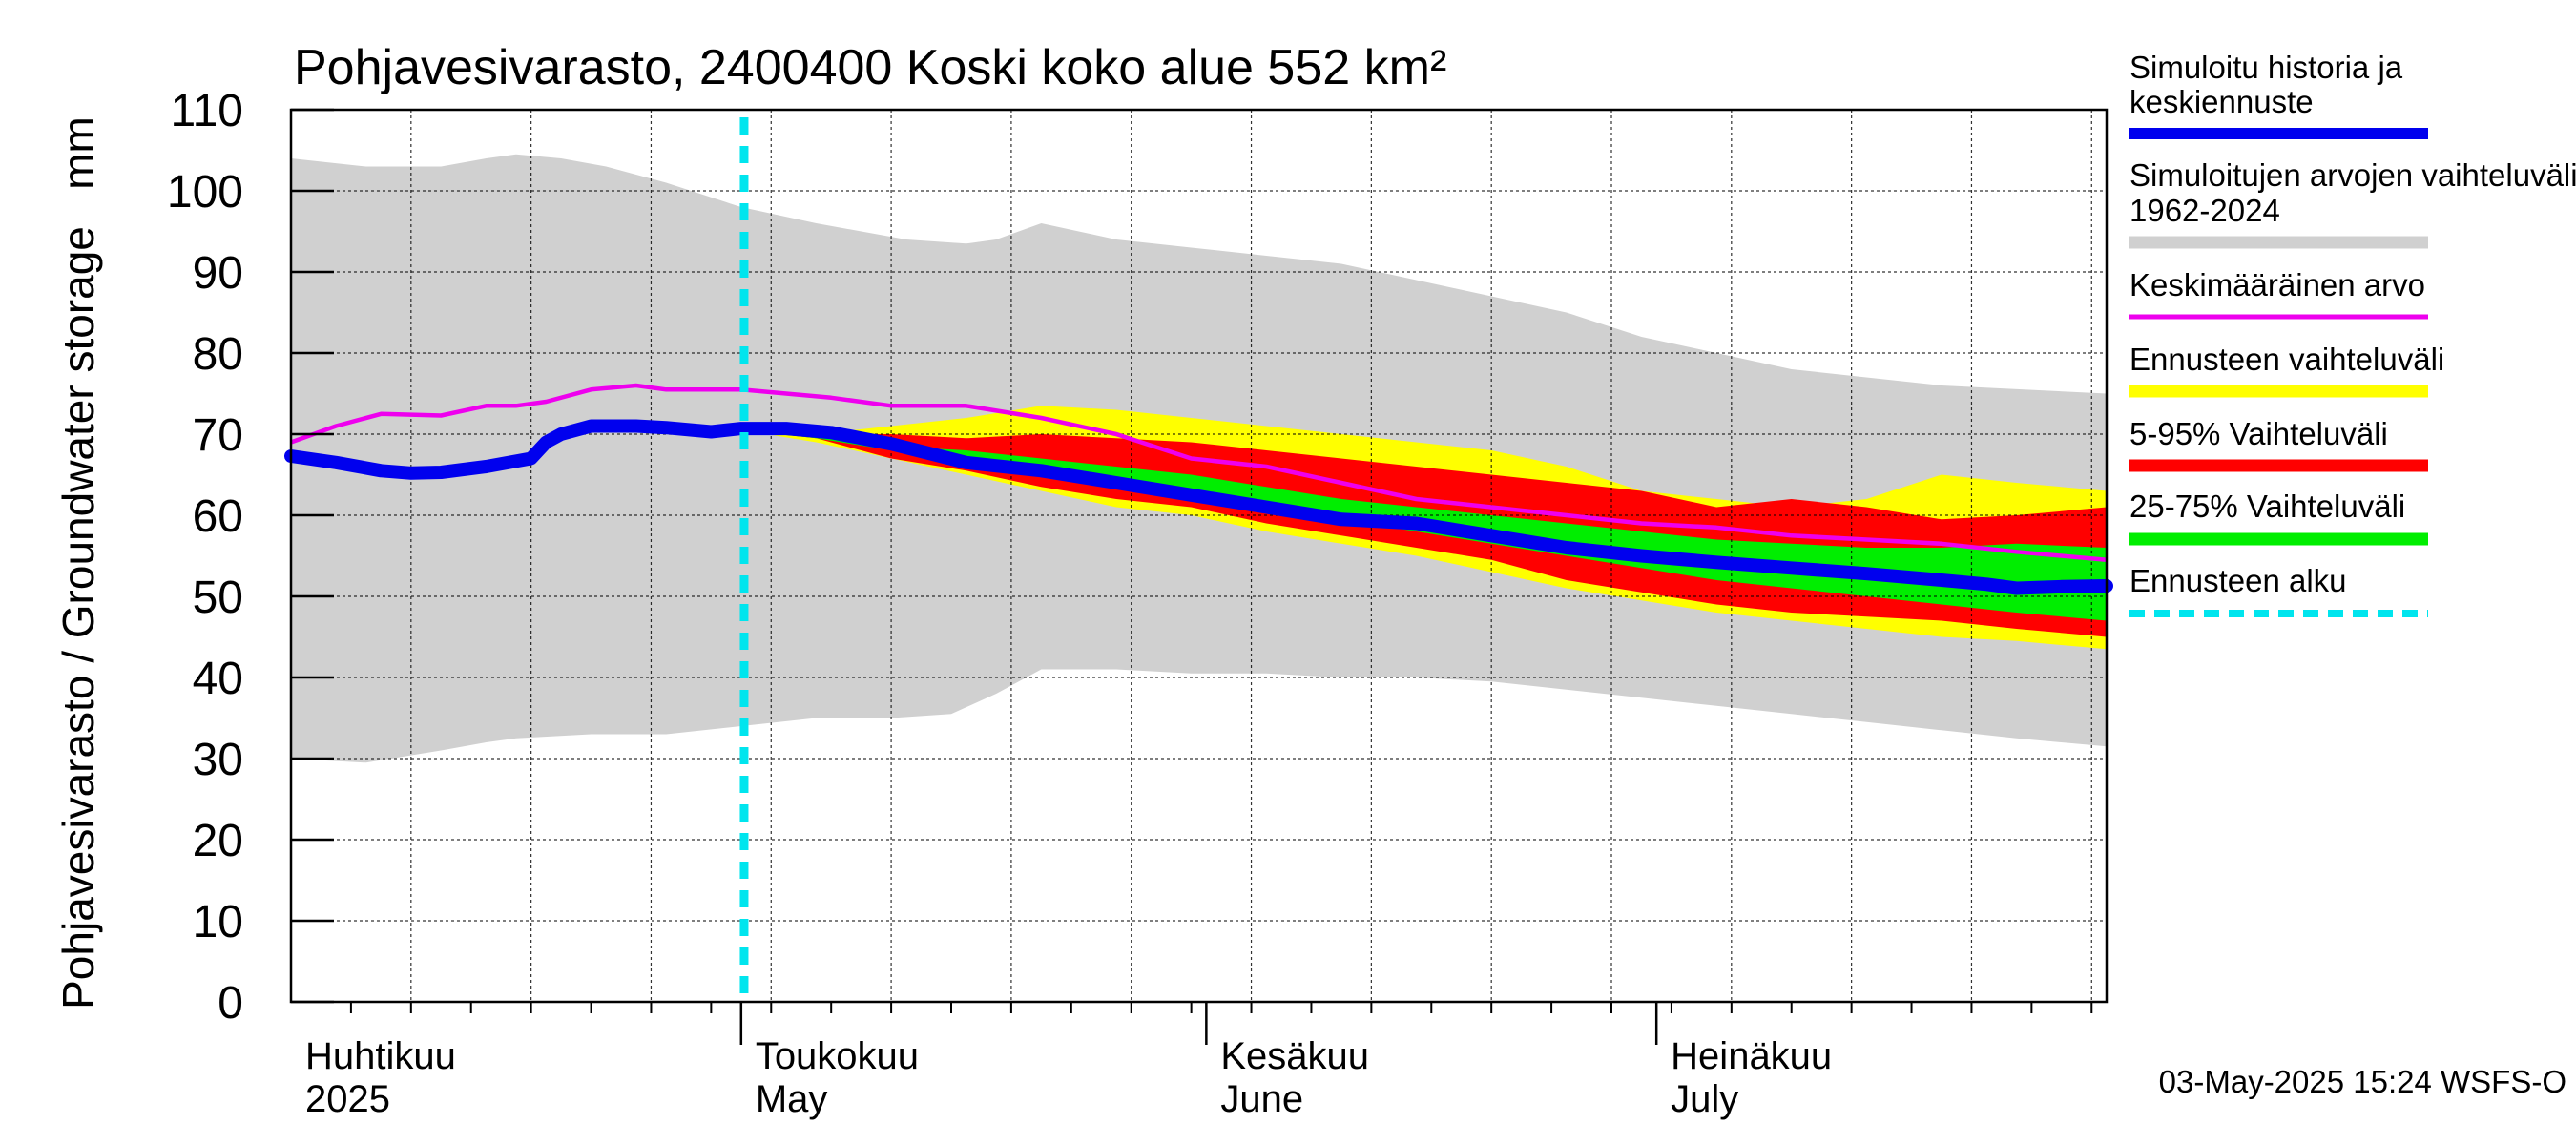 This screenshot has width=2576, height=1145. What do you see at coordinates (218, 679) in the screenshot?
I see `y-tick-label: 40` at bounding box center [218, 679].